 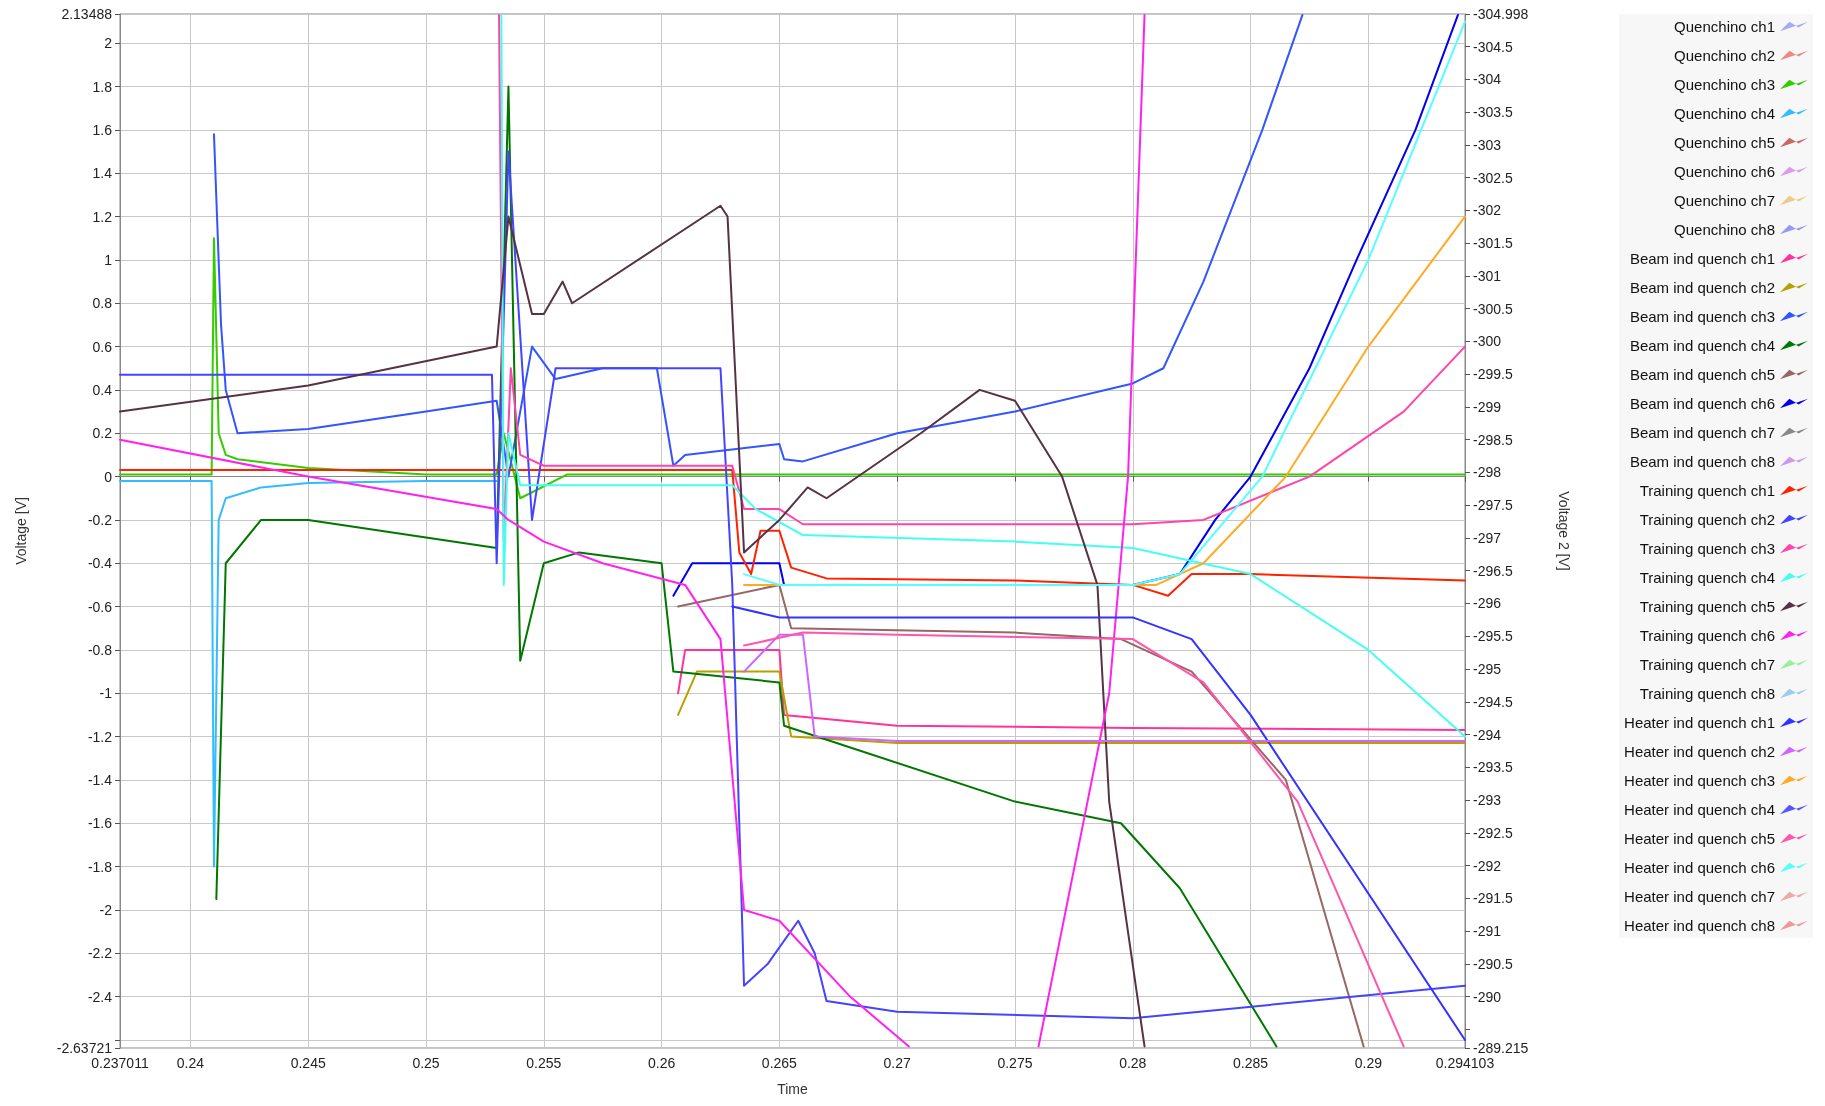 What do you see at coordinates (1702, 287) in the screenshot?
I see `legend-label: Beam ind quench ch2` at bounding box center [1702, 287].